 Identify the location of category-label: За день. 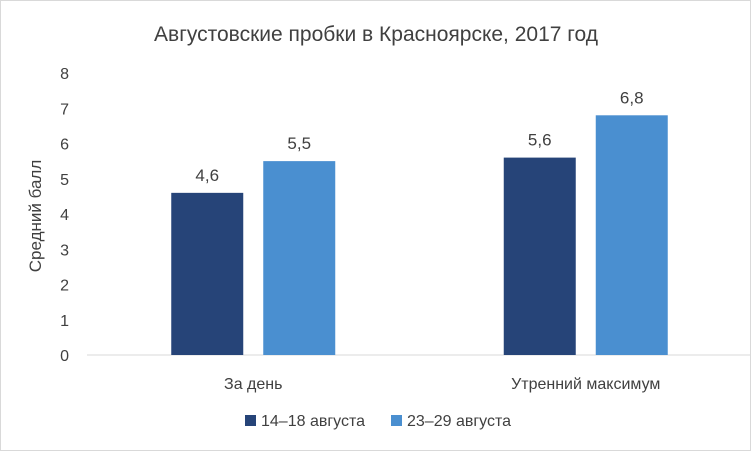
(253, 384).